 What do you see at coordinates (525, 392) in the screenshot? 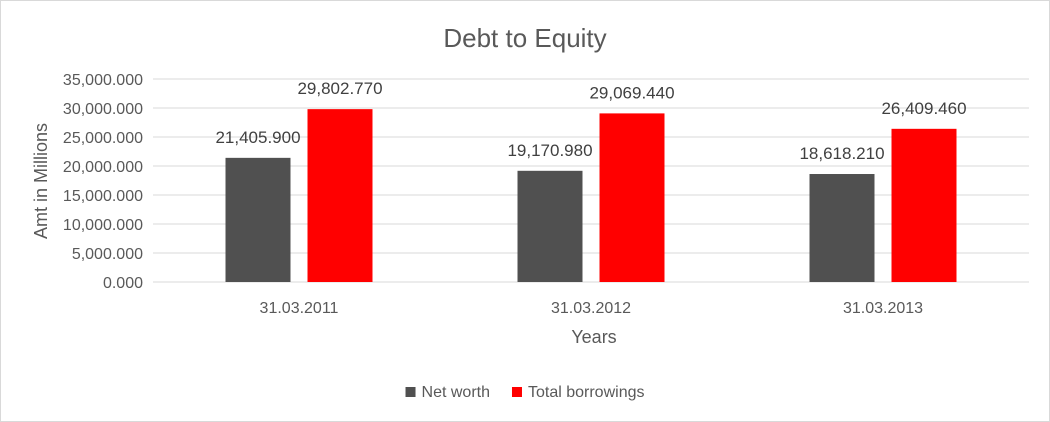
I see `legend: Net worth Total borrowings` at bounding box center [525, 392].